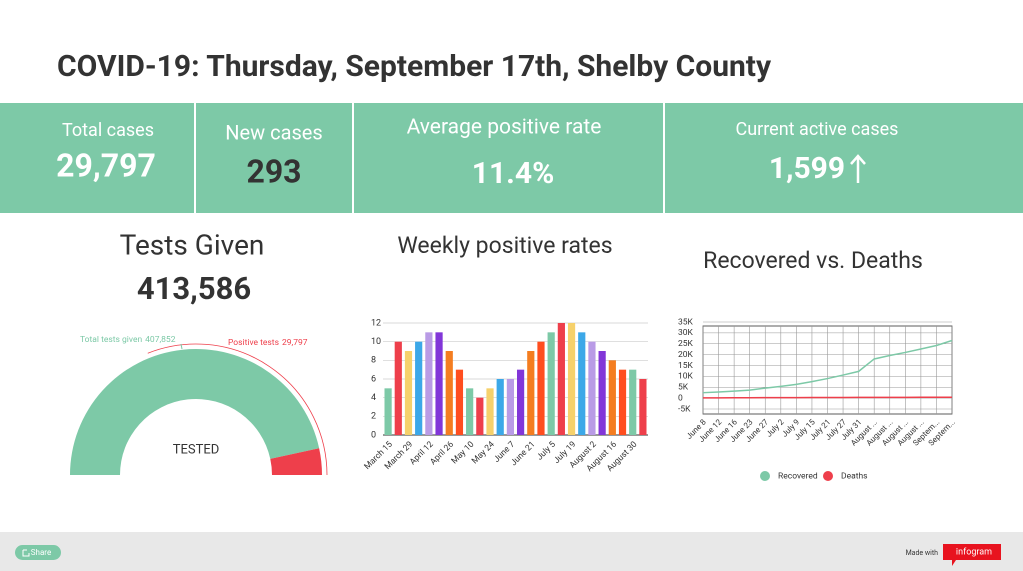  Describe the element at coordinates (807, 168) in the screenshot. I see `stat-value: 1,599` at that location.